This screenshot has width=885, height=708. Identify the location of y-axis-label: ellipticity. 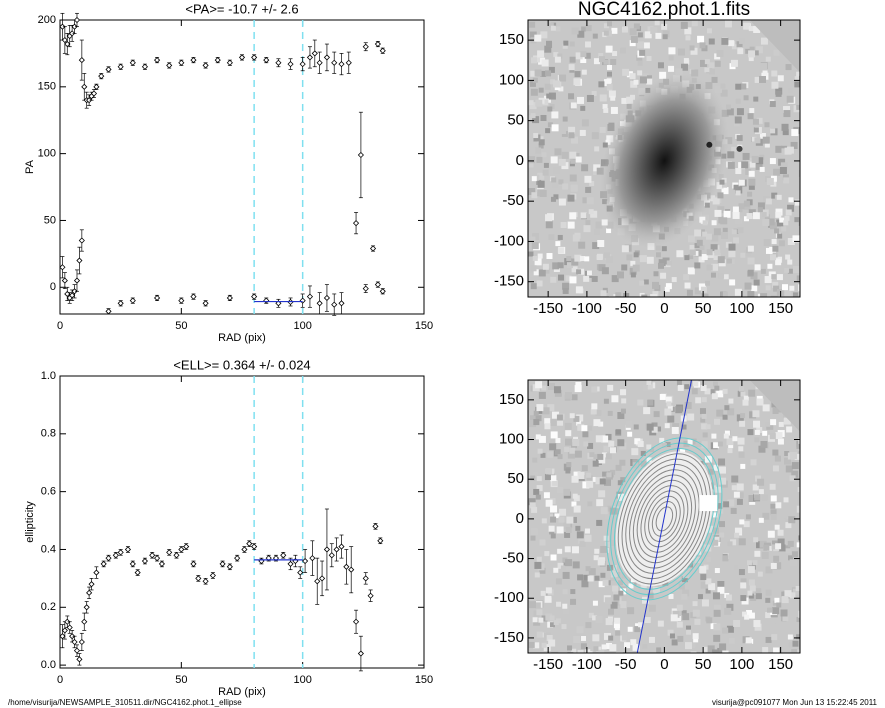
(30, 522).